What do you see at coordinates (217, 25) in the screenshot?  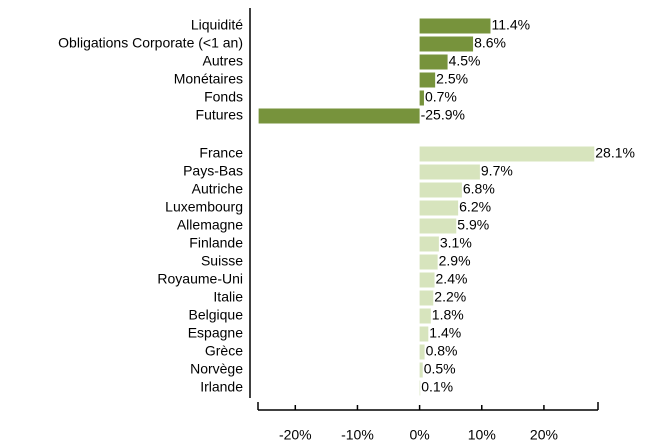 I see `category-label: Liquidité` at bounding box center [217, 25].